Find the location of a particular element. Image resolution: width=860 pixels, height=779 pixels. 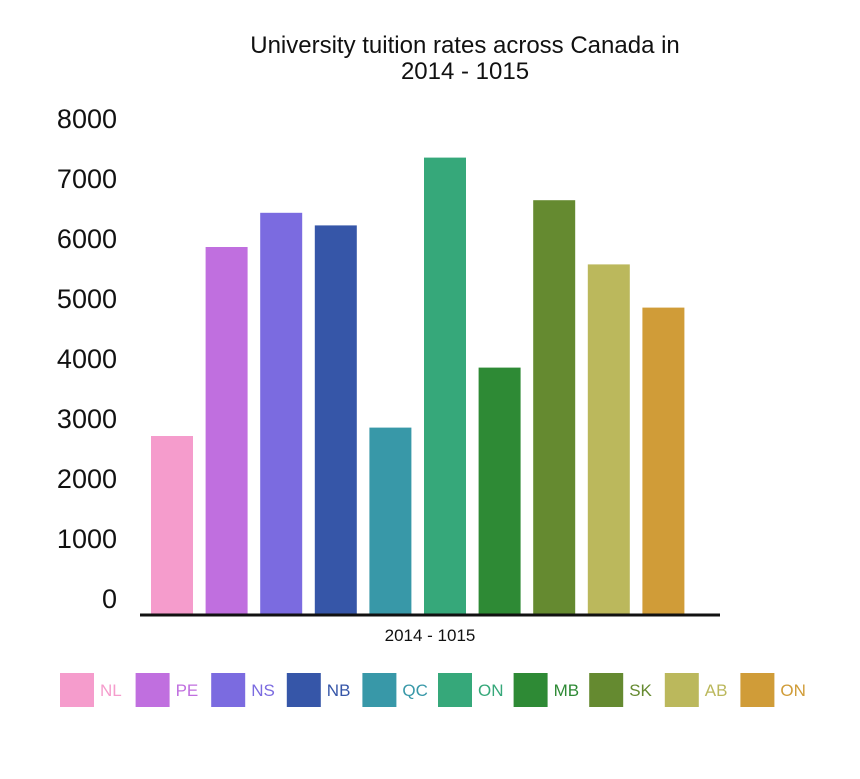

legend-item: MB is located at coordinates (546, 690).